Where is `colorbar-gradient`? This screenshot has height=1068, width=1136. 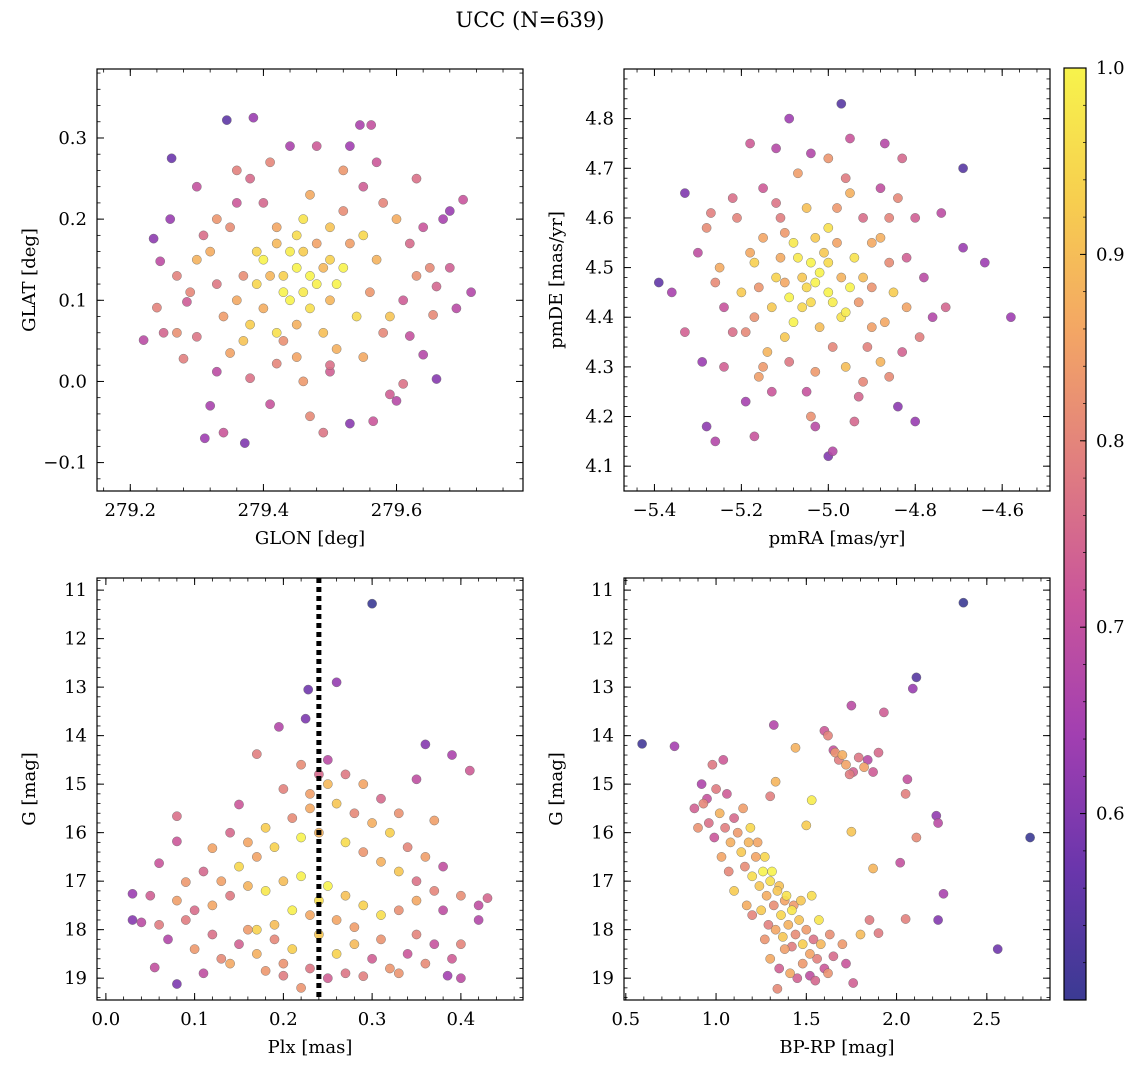
colorbar-gradient is located at coordinates (1075, 534).